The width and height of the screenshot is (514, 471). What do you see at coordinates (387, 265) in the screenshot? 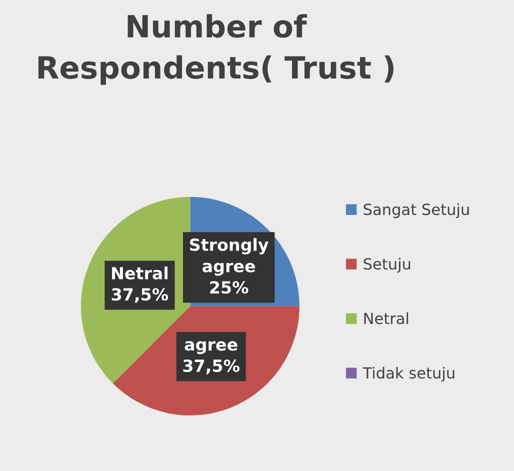
I see `legend-label: Setuju` at bounding box center [387, 265].